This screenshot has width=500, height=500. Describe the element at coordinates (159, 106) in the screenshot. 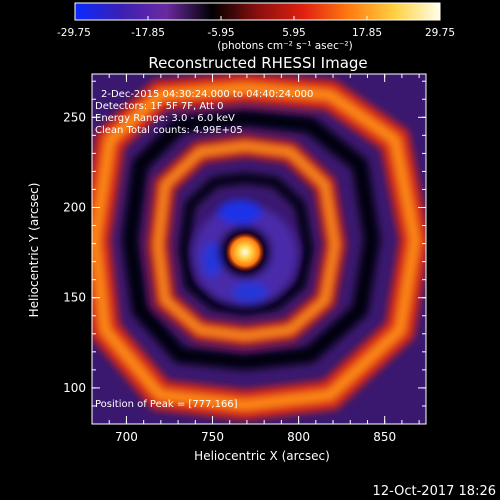

I see `annotation-detectors: Detectors: 1F 5F 7F, Att 0` at that location.